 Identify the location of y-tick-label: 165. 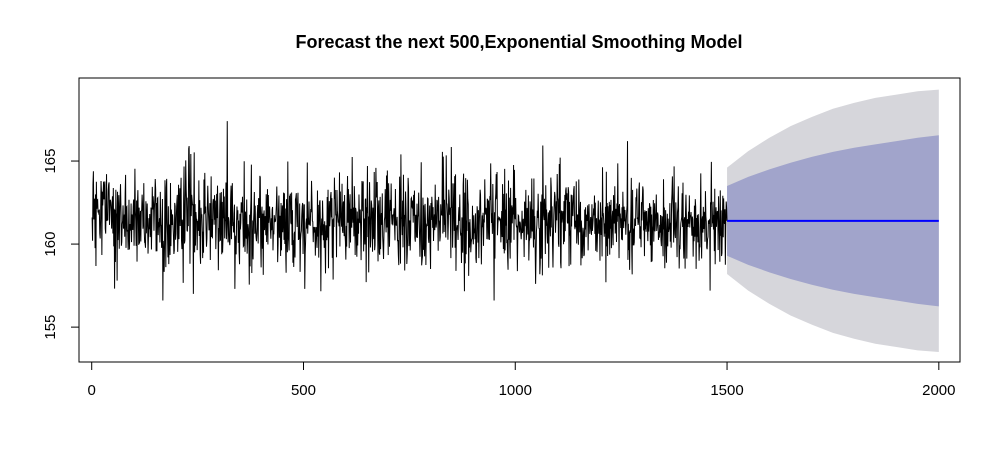
(50, 161).